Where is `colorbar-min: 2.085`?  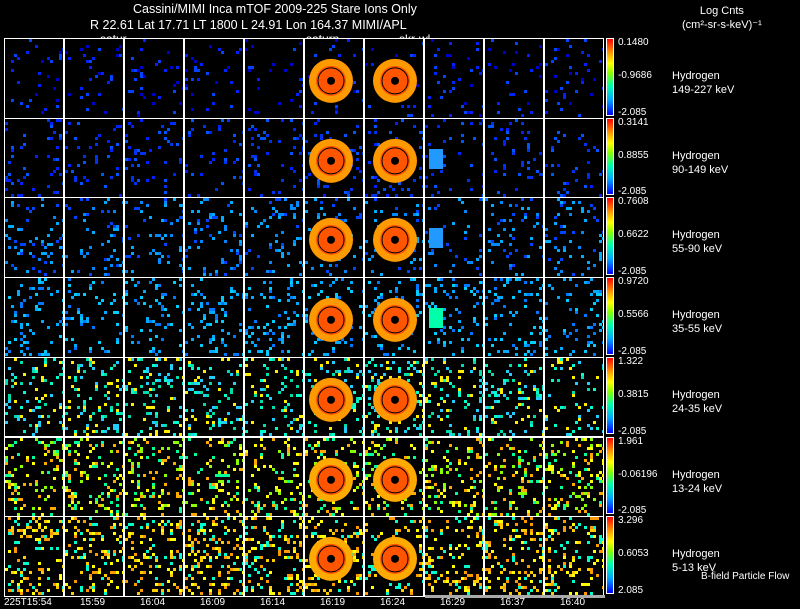
colorbar-min: 2.085 is located at coordinates (631, 590).